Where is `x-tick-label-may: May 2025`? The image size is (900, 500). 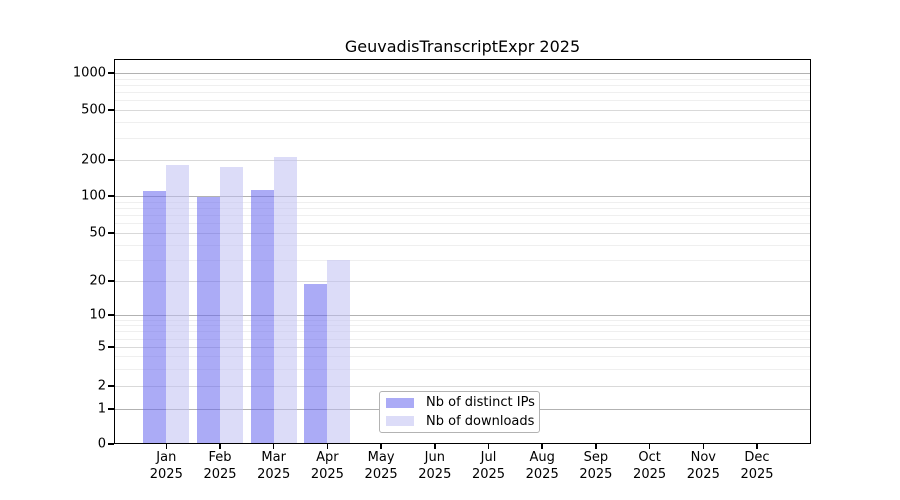
x-tick-label-may: May 2025 is located at coordinates (381, 466).